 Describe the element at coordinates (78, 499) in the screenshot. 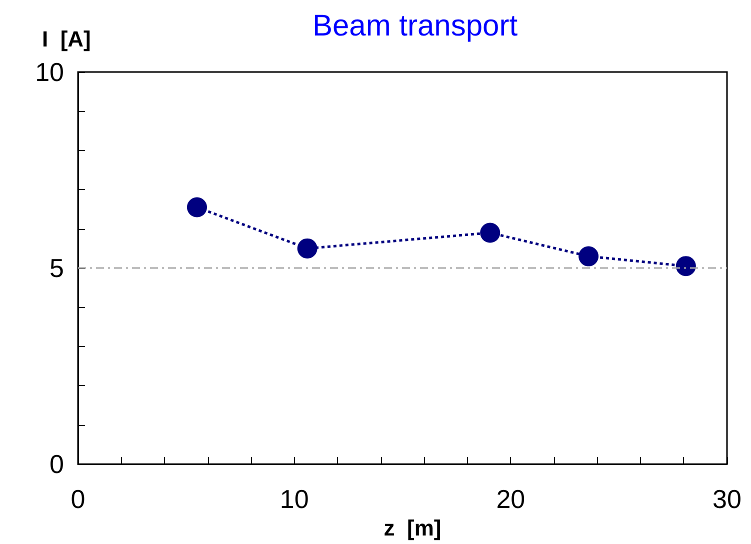

I see `x-tick-label: 0` at that location.